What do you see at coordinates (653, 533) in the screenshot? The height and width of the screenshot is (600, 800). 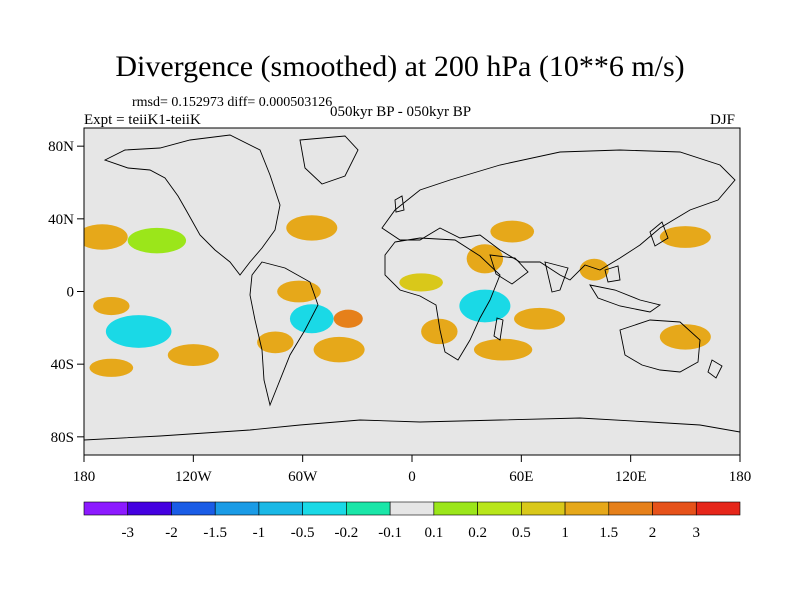 I see `colorbar-label: 2` at bounding box center [653, 533].